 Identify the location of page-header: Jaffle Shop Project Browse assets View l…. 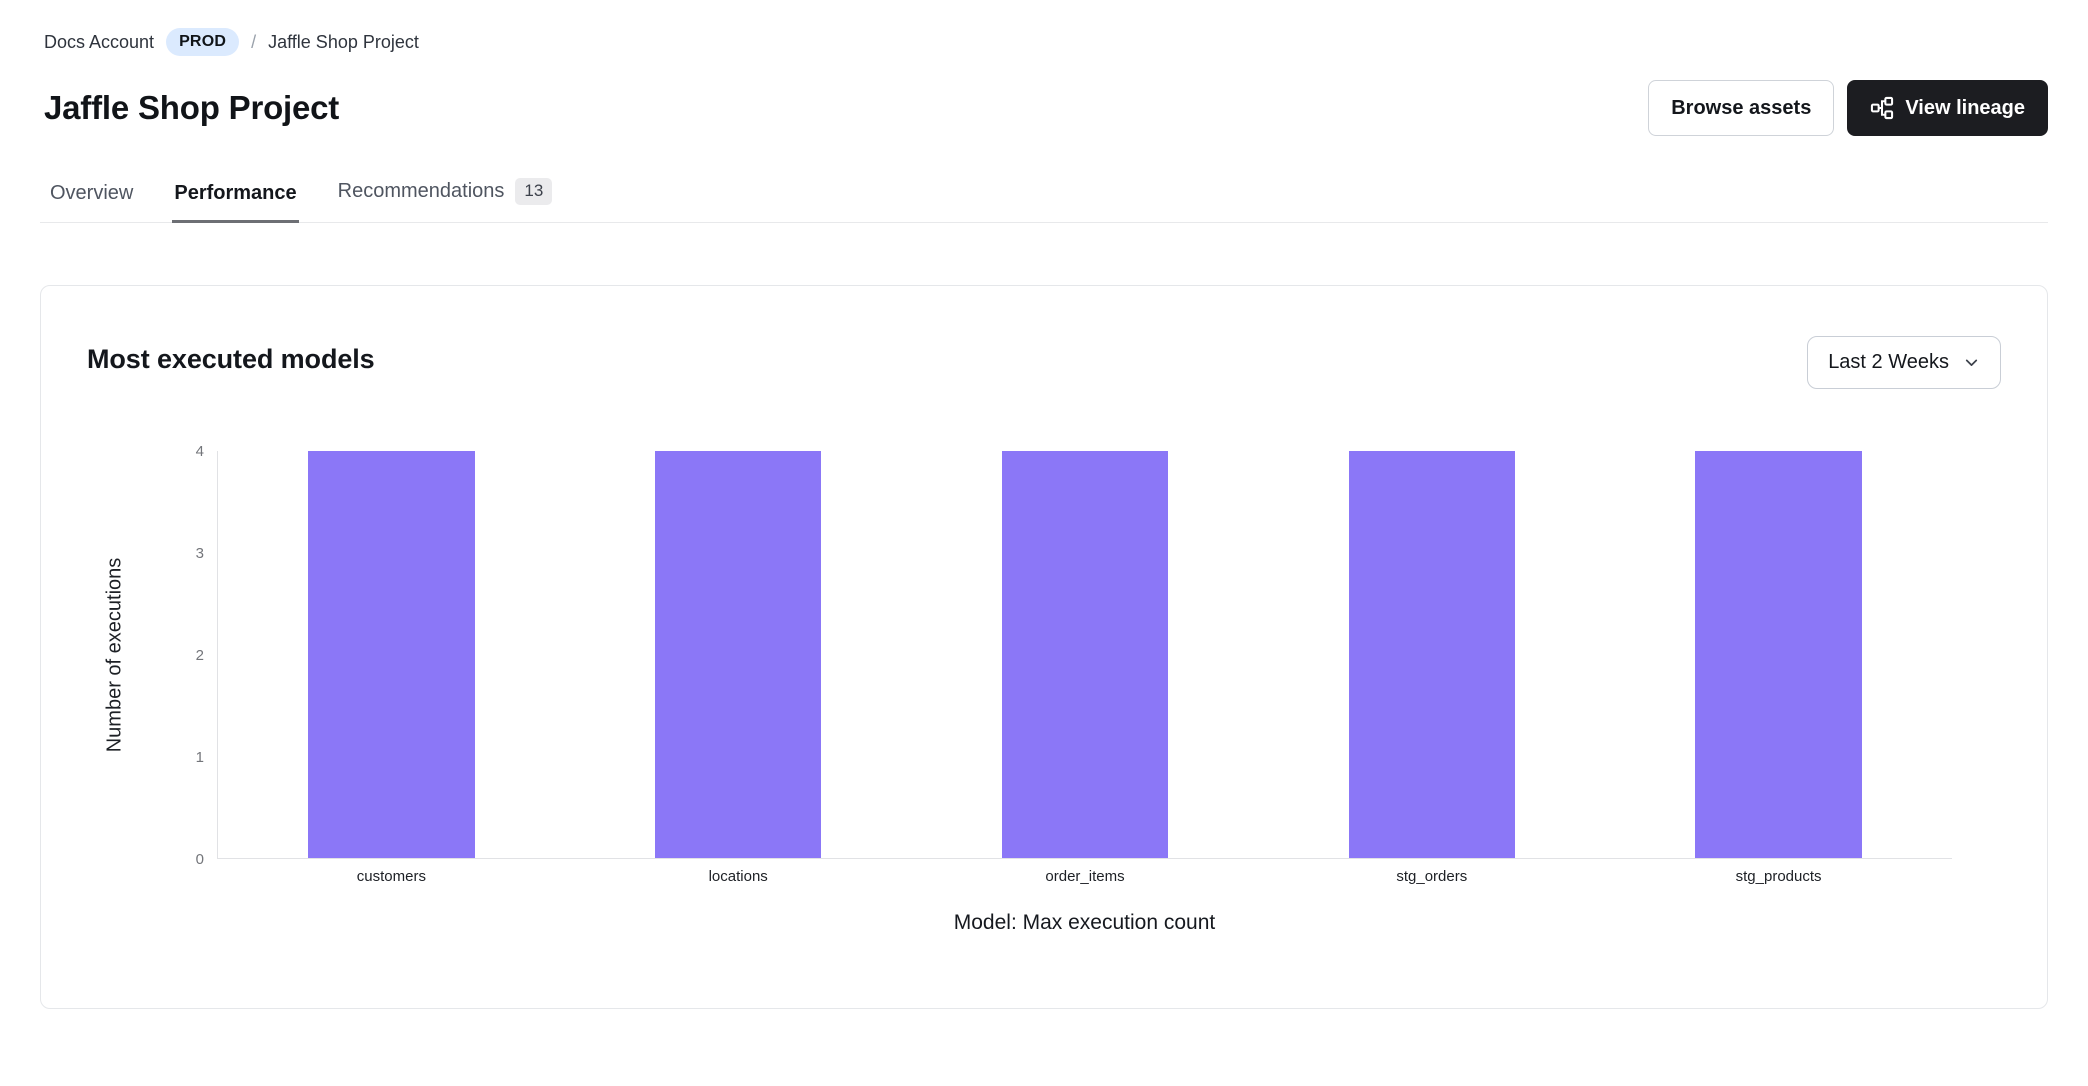
(1044, 108).